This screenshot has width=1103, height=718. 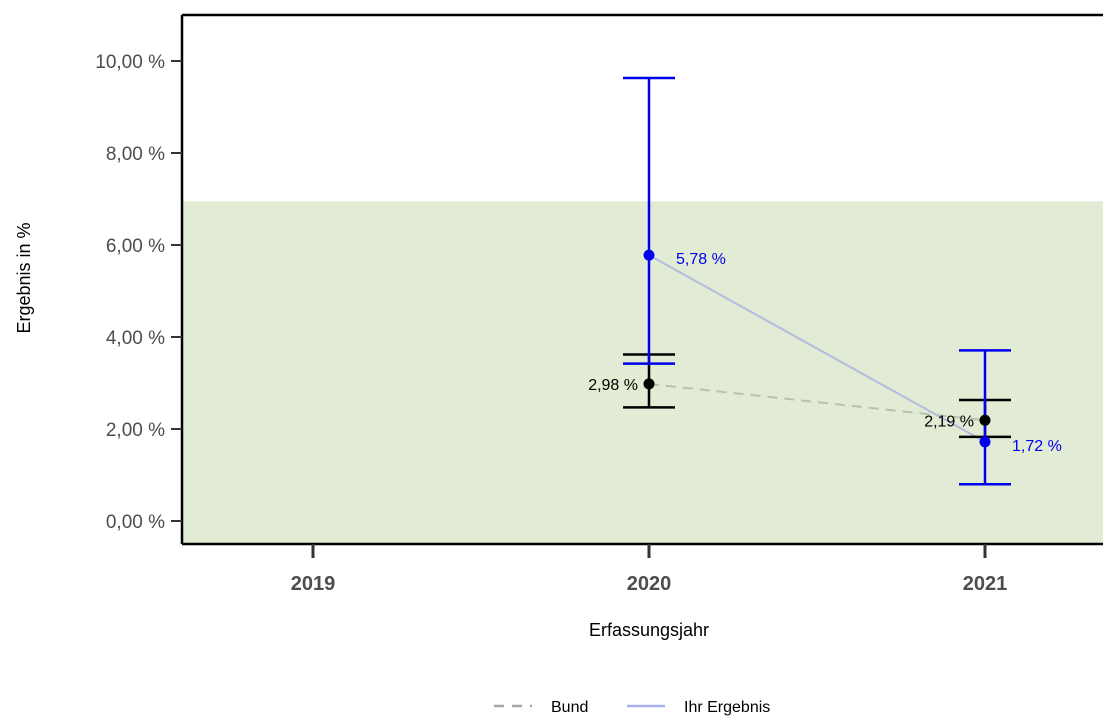 What do you see at coordinates (632, 707) in the screenshot?
I see `legend: Bund Ihr Ergebnis` at bounding box center [632, 707].